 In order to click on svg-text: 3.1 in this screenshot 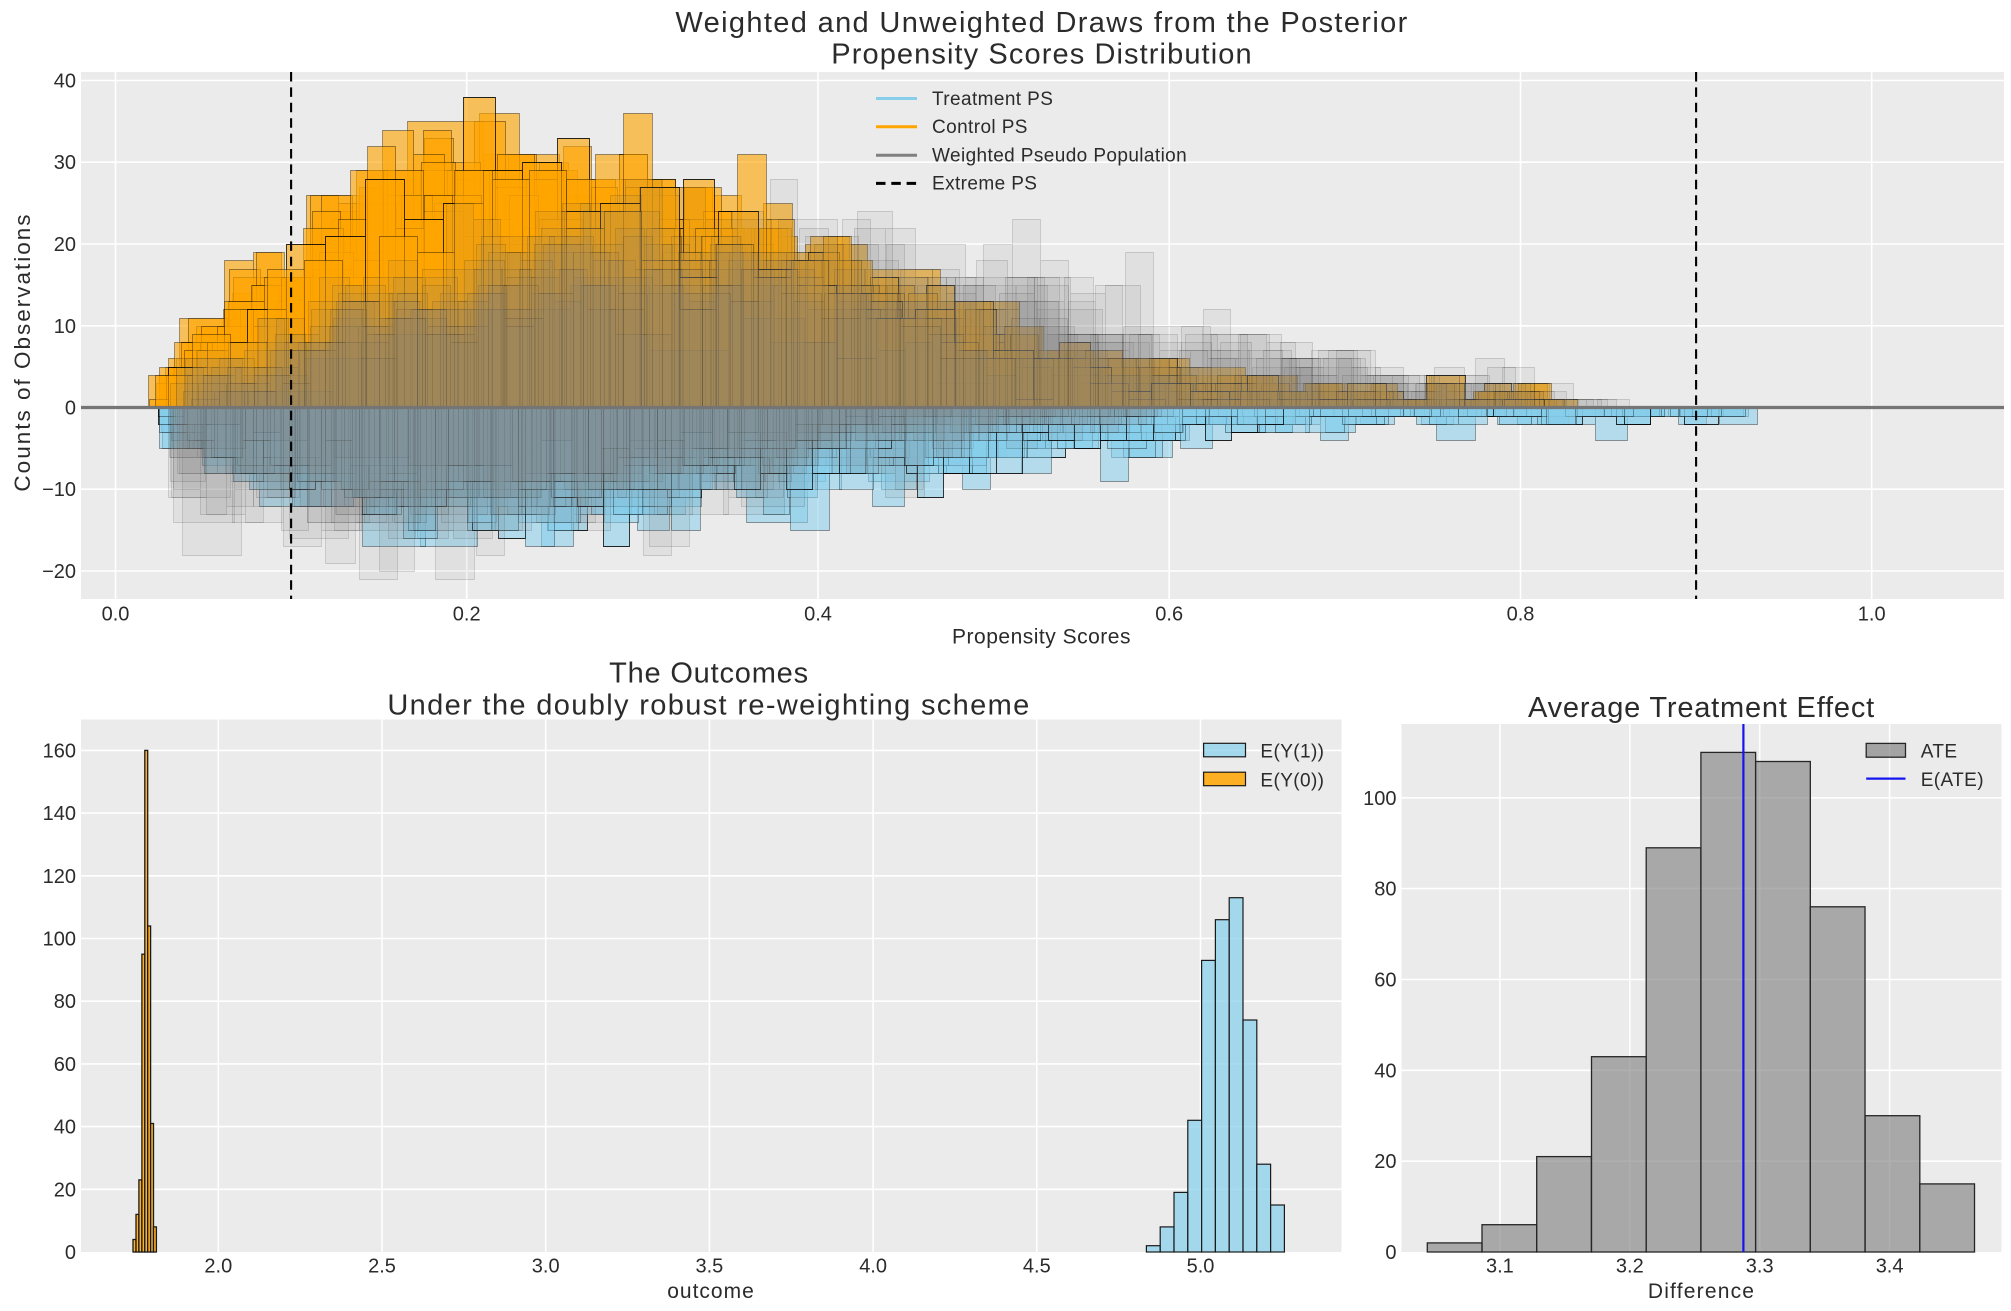, I will do `click(1500, 1267)`.